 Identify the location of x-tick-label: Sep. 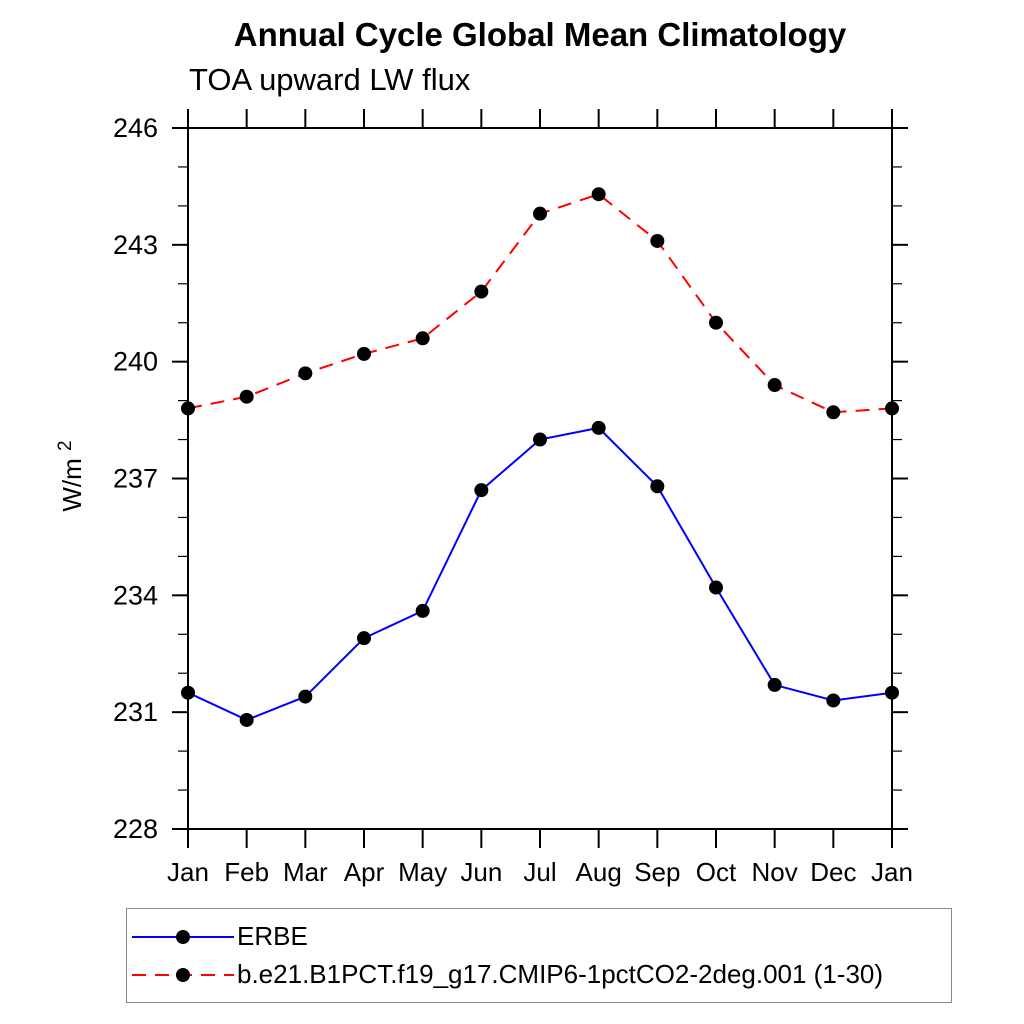
(657, 872).